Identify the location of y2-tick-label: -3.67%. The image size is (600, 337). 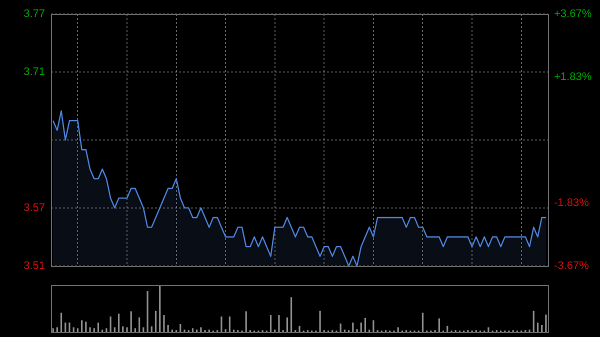
(572, 266).